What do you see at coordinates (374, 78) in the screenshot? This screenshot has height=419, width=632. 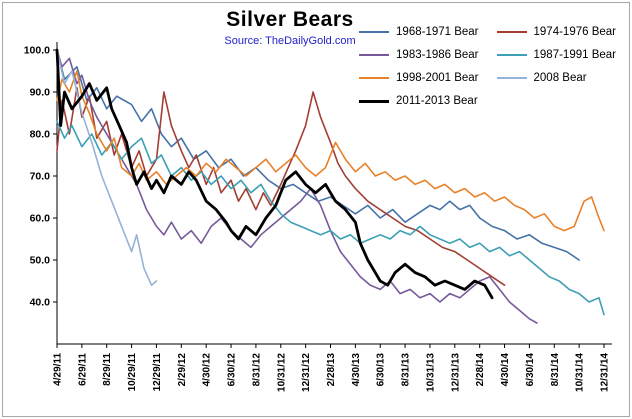 I see `legend-line-swatch-1998-2001-bear` at bounding box center [374, 78].